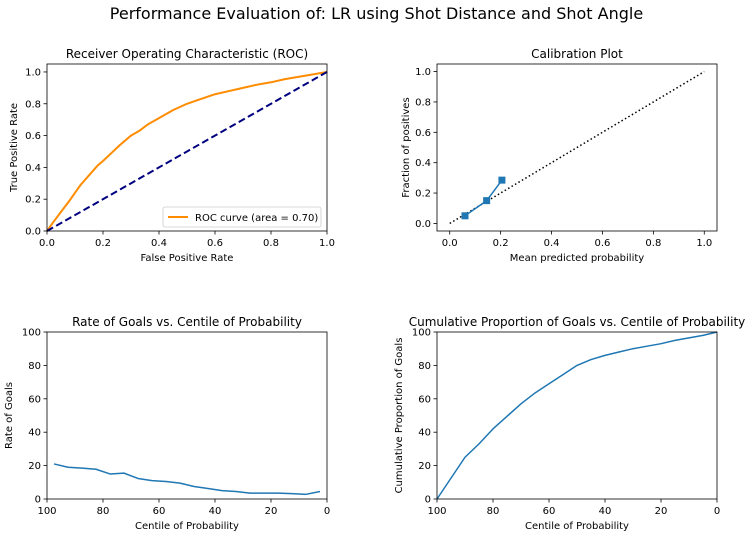  I want to click on legend-label: ROC curve (area = 0.70), so click(256, 218).